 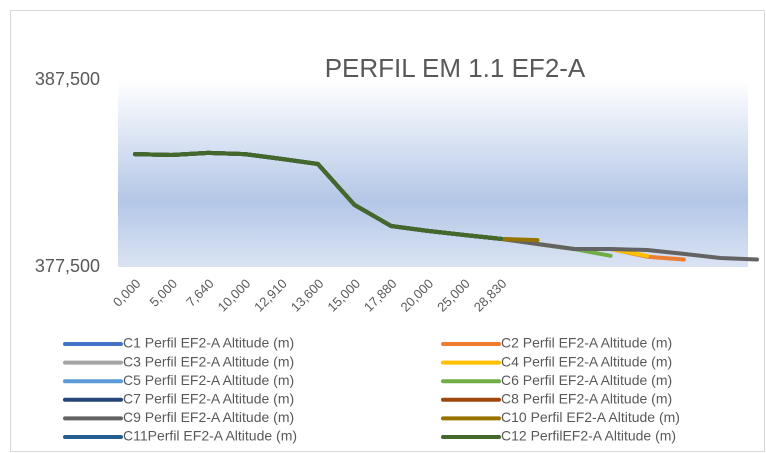 I want to click on chart-title: PERFIL EM 1.1 EF2-A, so click(x=455, y=68).